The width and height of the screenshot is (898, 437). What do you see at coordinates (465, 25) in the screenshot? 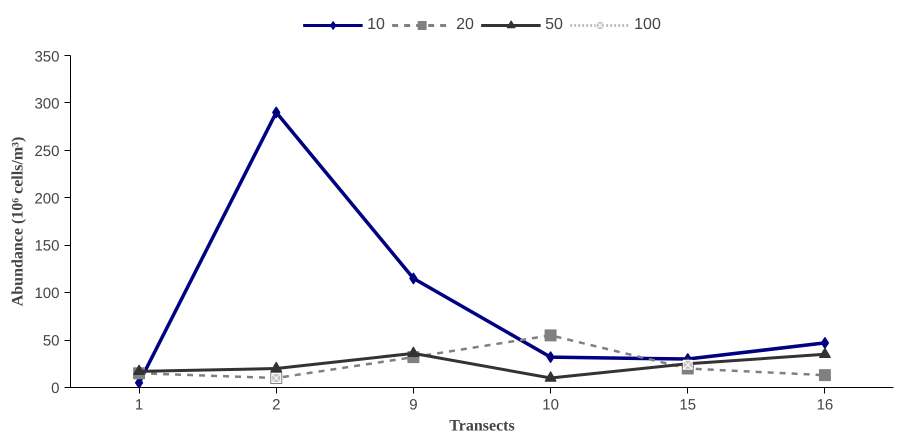
I see `legend-label: 20` at bounding box center [465, 25].